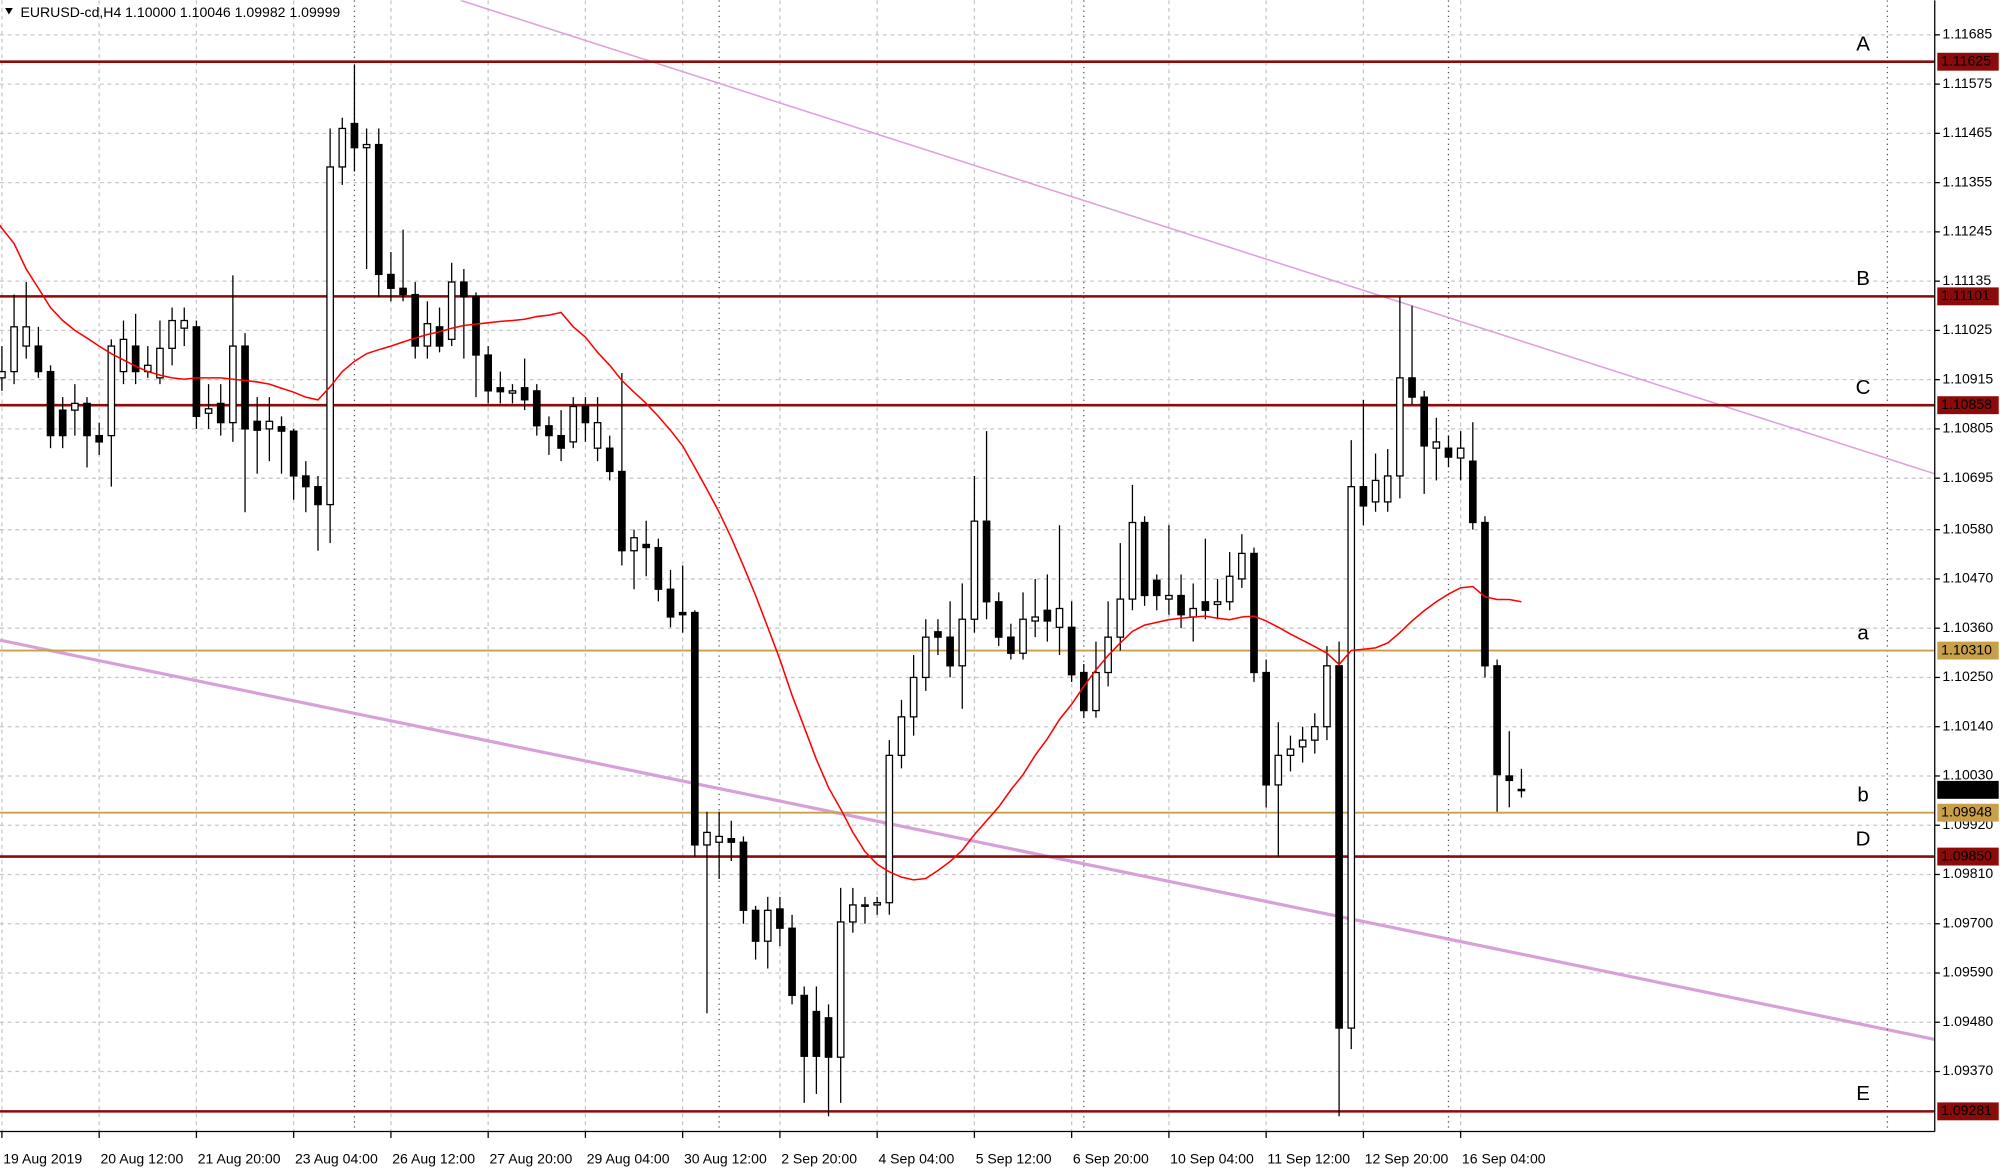  Describe the element at coordinates (628, 1158) in the screenshot. I see `x-tick-label: 29 Aug 04:00` at that location.